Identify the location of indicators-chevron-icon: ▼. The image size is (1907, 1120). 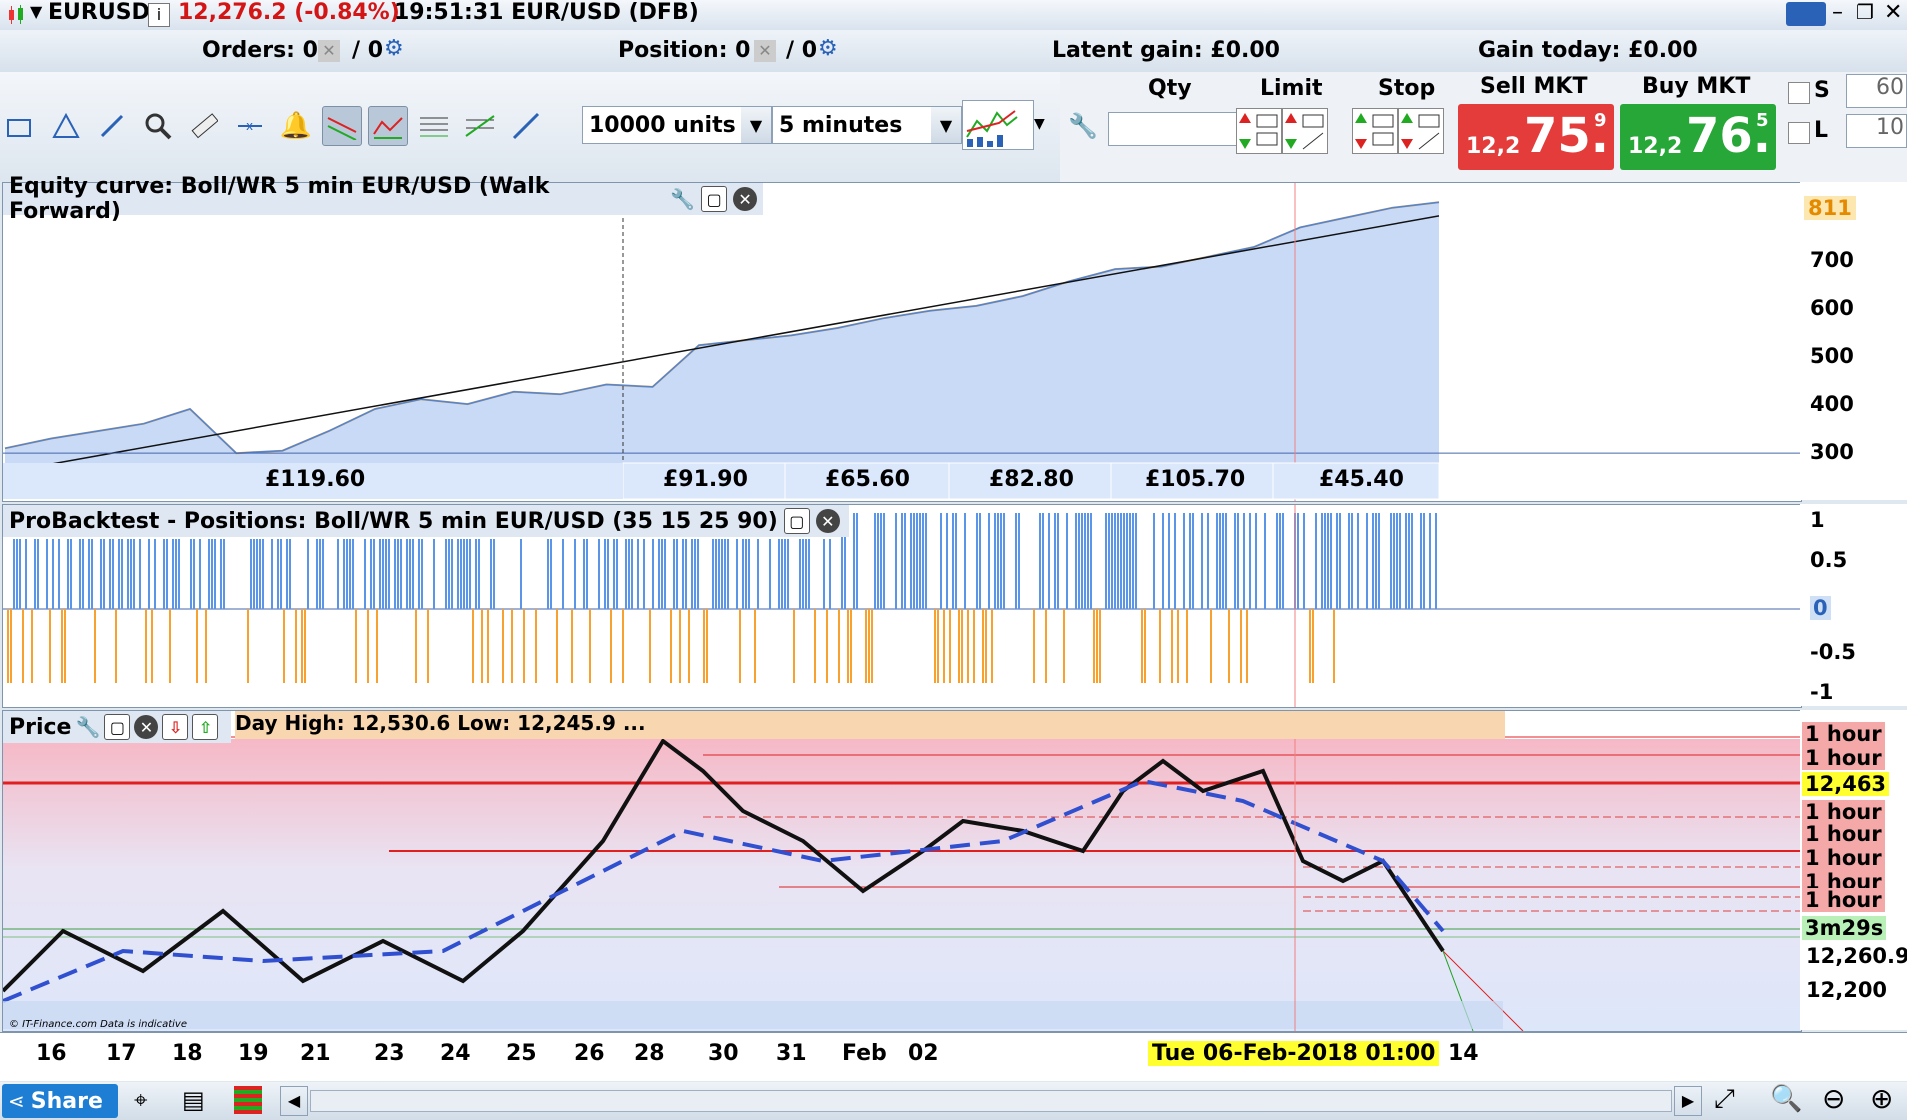
(1039, 124).